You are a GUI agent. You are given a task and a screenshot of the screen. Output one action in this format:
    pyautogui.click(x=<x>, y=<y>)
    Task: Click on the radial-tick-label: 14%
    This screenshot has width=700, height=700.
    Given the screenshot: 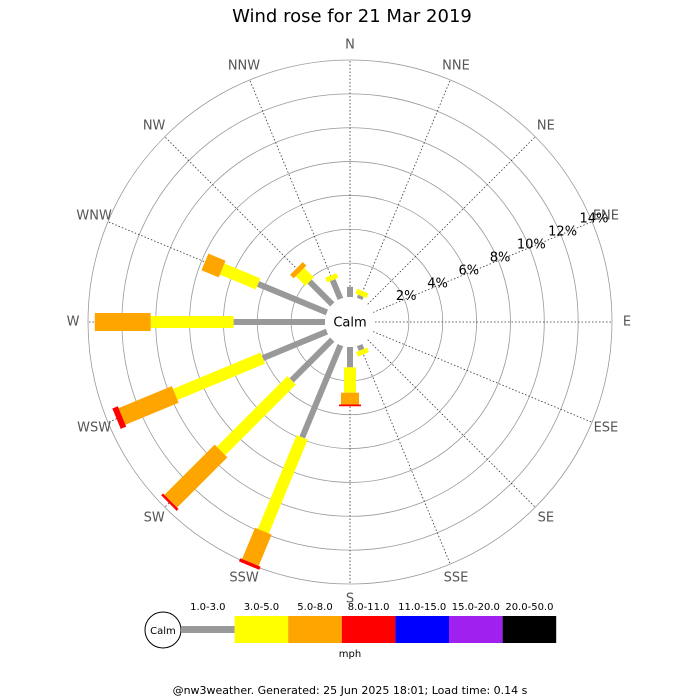 What is the action you would take?
    pyautogui.click(x=593, y=218)
    